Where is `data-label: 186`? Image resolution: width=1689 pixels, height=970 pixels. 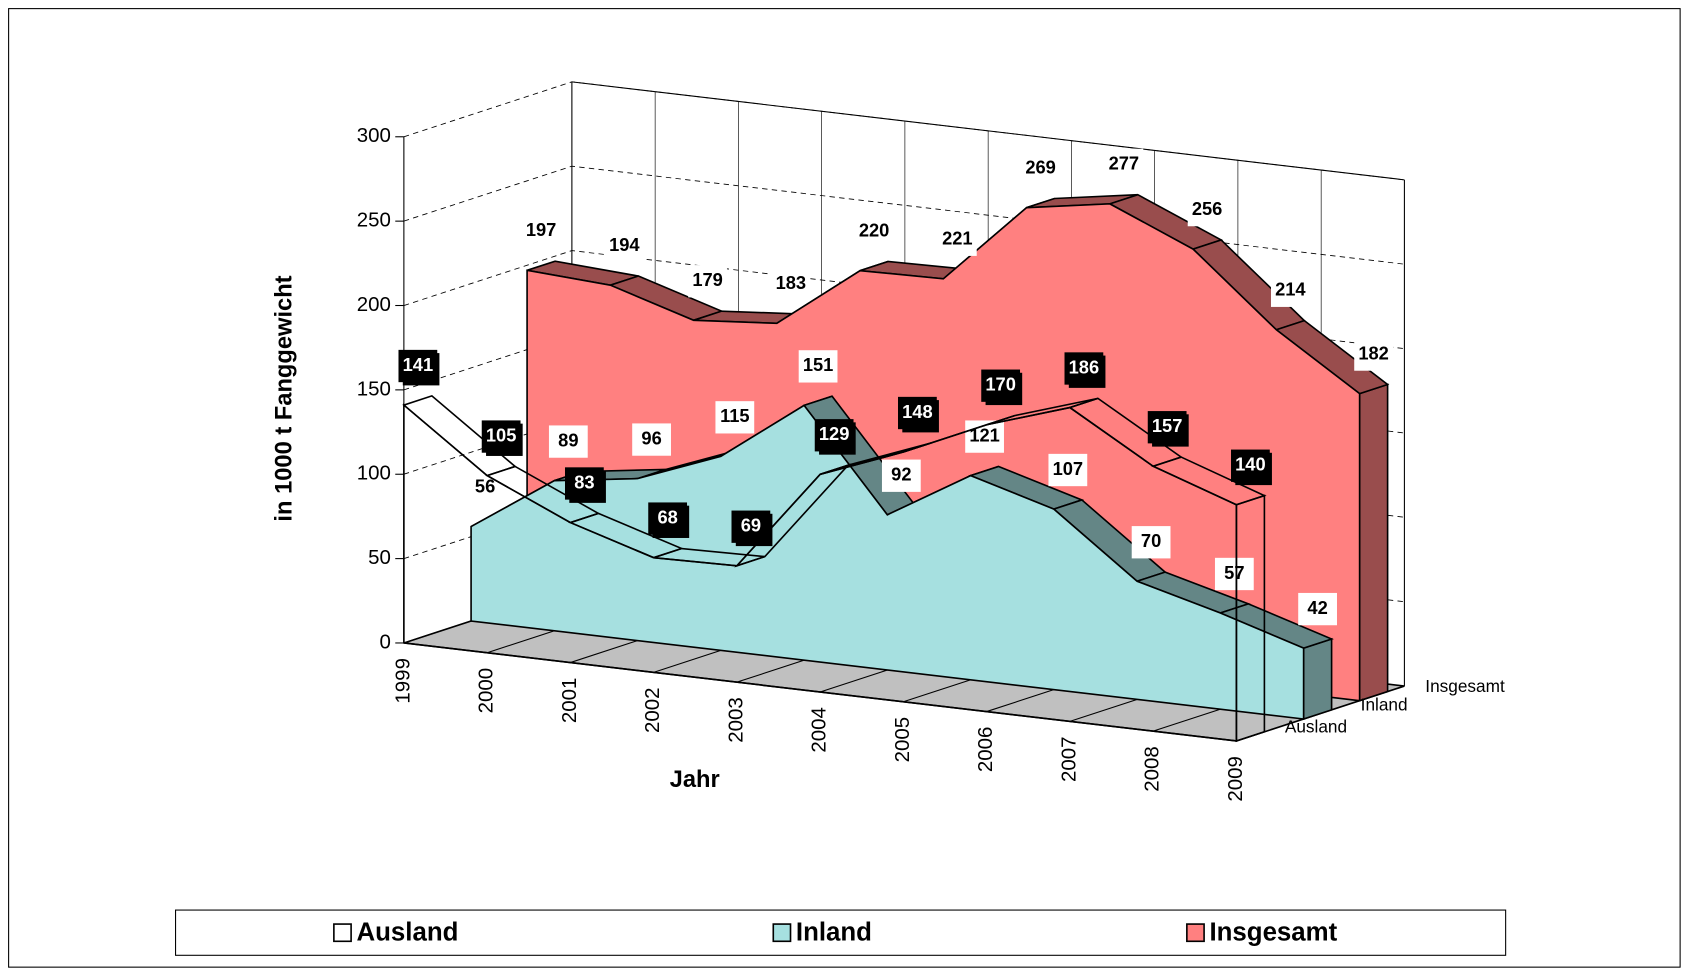 data-label: 186 is located at coordinates (1084, 366).